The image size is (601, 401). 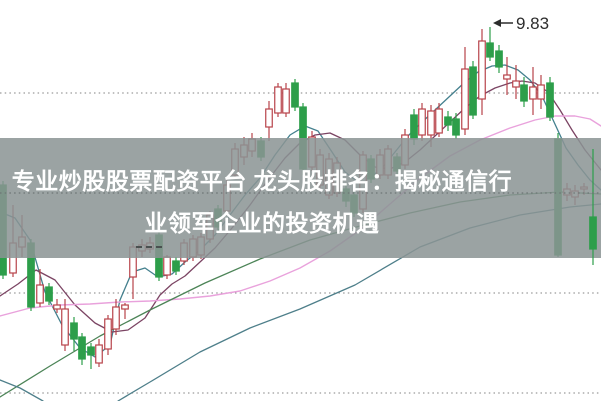 What do you see at coordinates (532, 23) in the screenshot?
I see `peak-price-label: 9.83` at bounding box center [532, 23].